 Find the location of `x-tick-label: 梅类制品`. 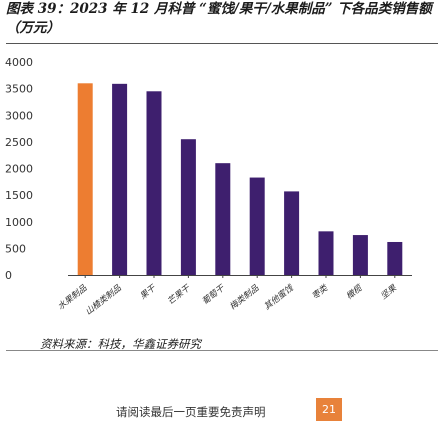

x-tick-label: 梅类制品 is located at coordinates (244, 297).